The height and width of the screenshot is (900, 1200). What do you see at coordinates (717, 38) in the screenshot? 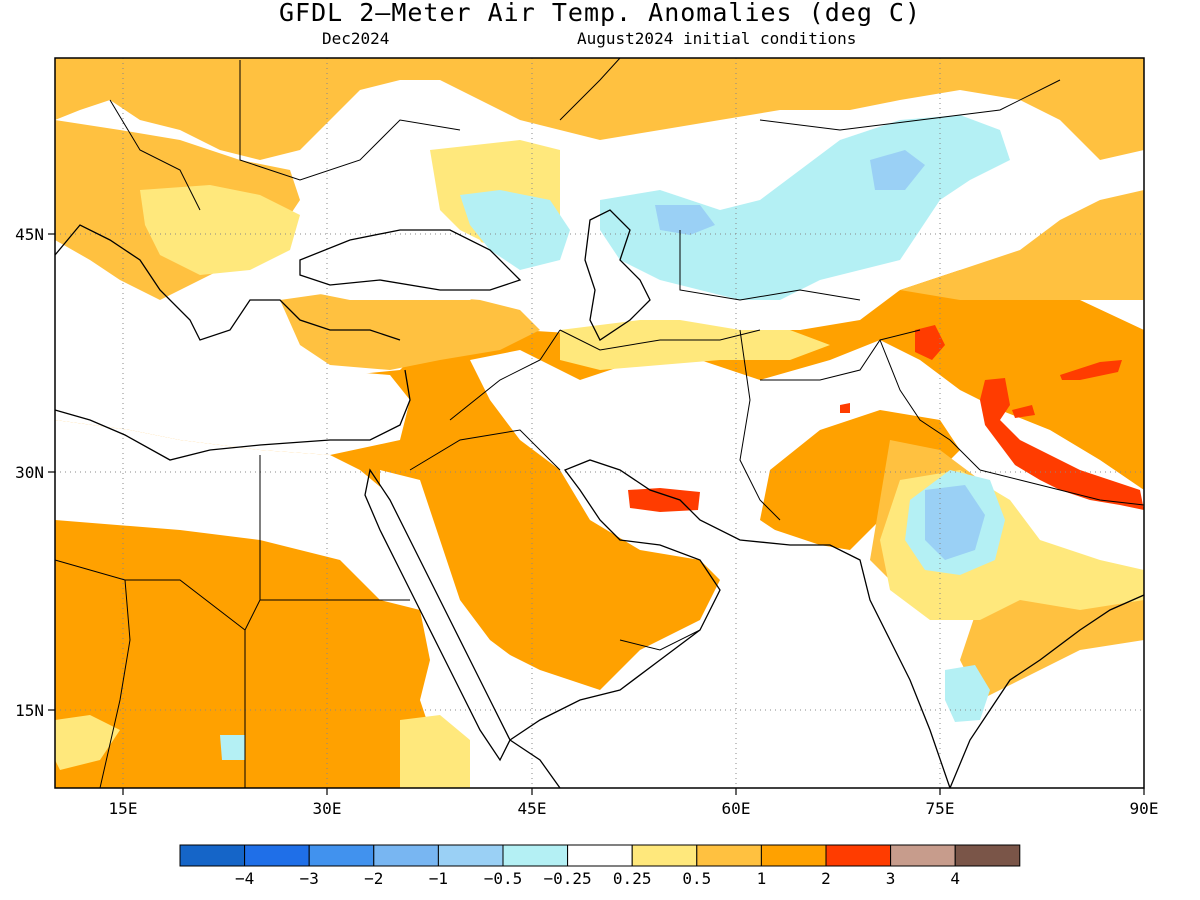
I see `initial-conditions: August2024 initial conditions` at bounding box center [717, 38].